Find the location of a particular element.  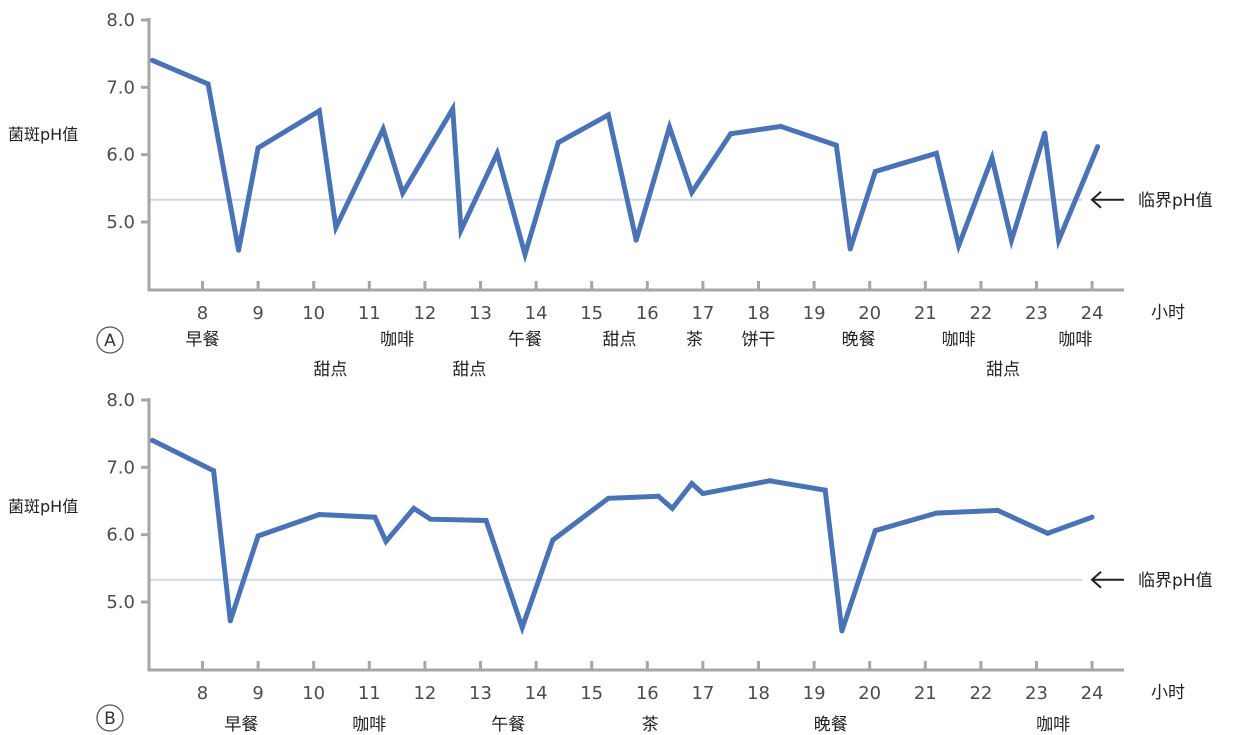

x-tick-label: 14 is located at coordinates (536, 693).